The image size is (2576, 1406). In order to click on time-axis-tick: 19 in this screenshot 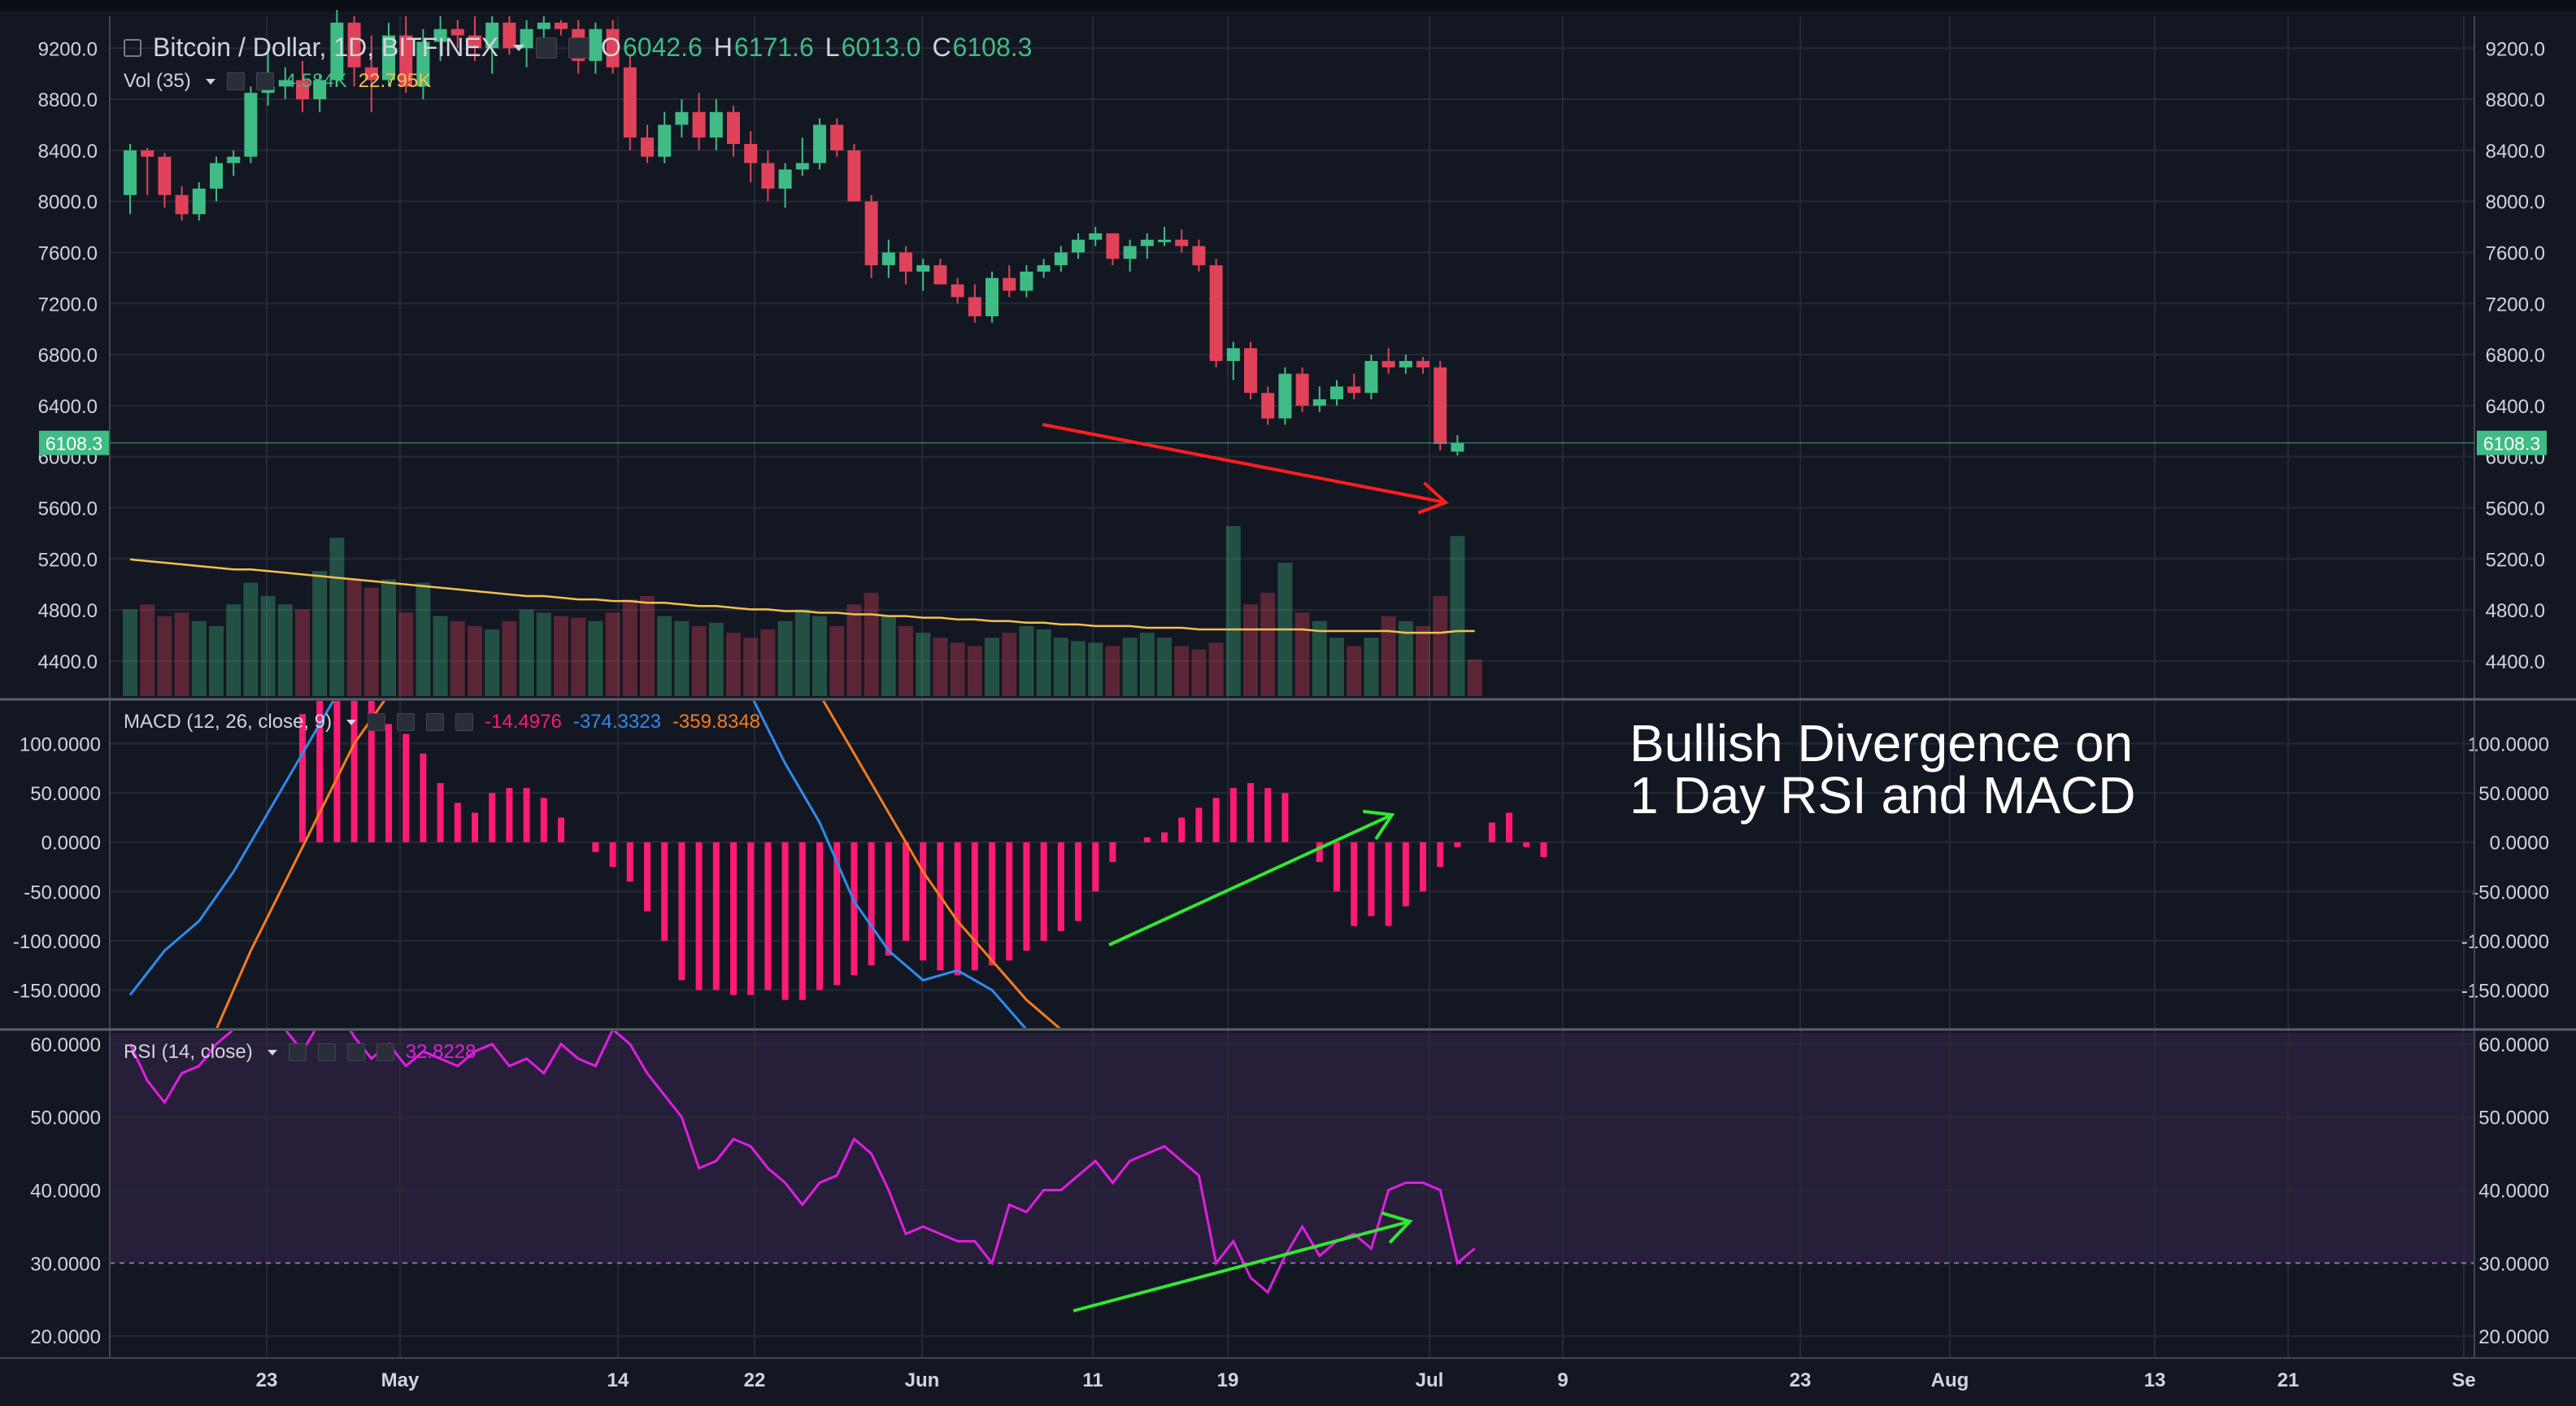, I will do `click(1228, 1380)`.